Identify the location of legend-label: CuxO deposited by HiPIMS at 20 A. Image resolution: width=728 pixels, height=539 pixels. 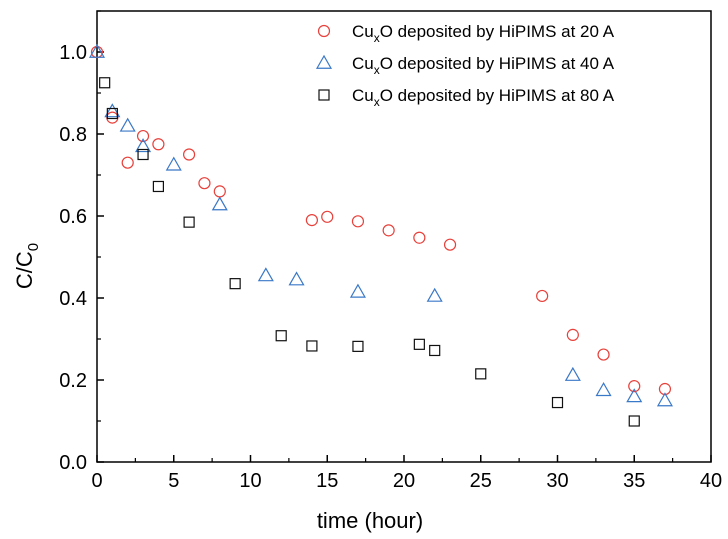
(483, 33).